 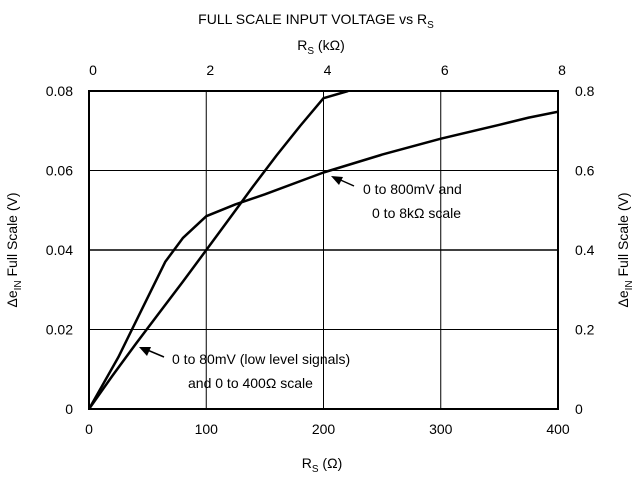 I want to click on left-axis-label: ΔeIN Full Scale (V), so click(x=14, y=249).